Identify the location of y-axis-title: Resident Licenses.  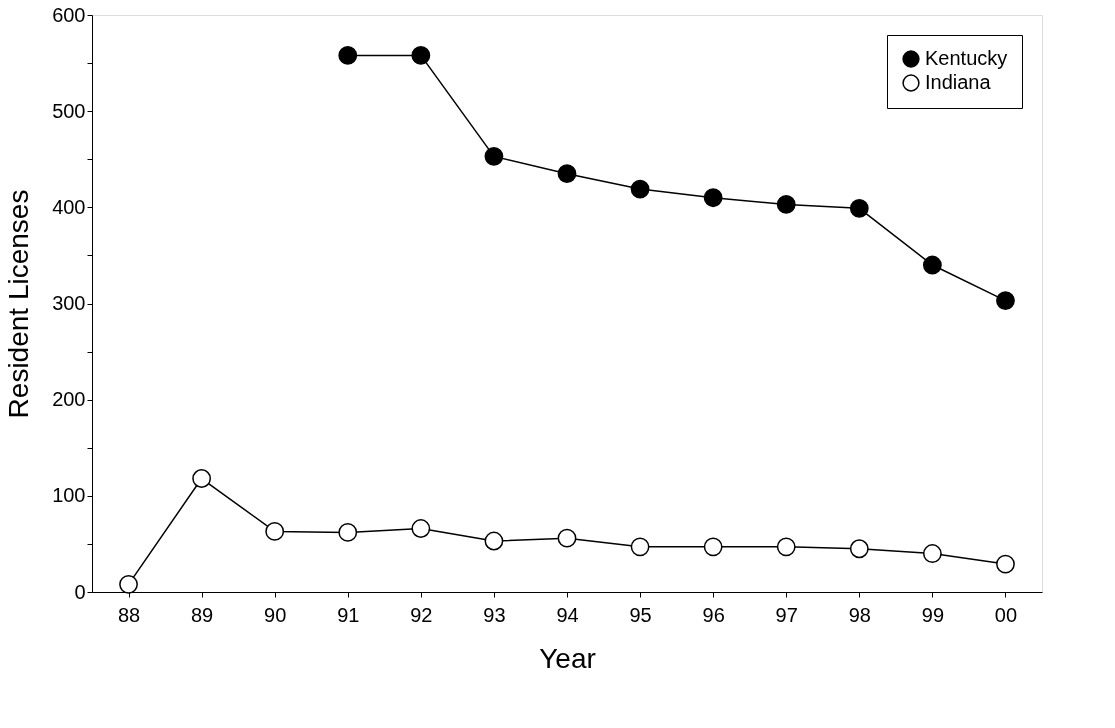
(19, 304).